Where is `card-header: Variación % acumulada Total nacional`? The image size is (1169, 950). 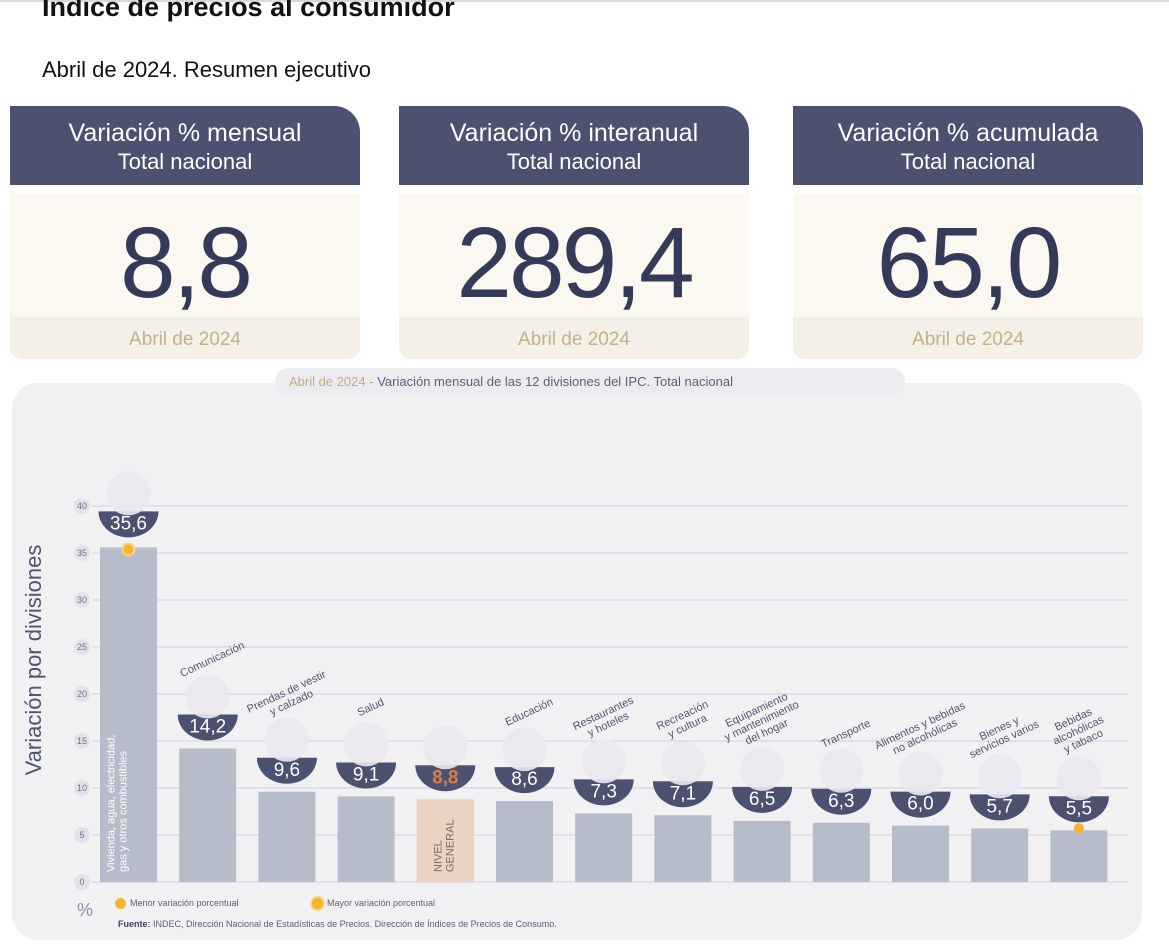 card-header: Variación % acumulada Total nacional is located at coordinates (968, 145).